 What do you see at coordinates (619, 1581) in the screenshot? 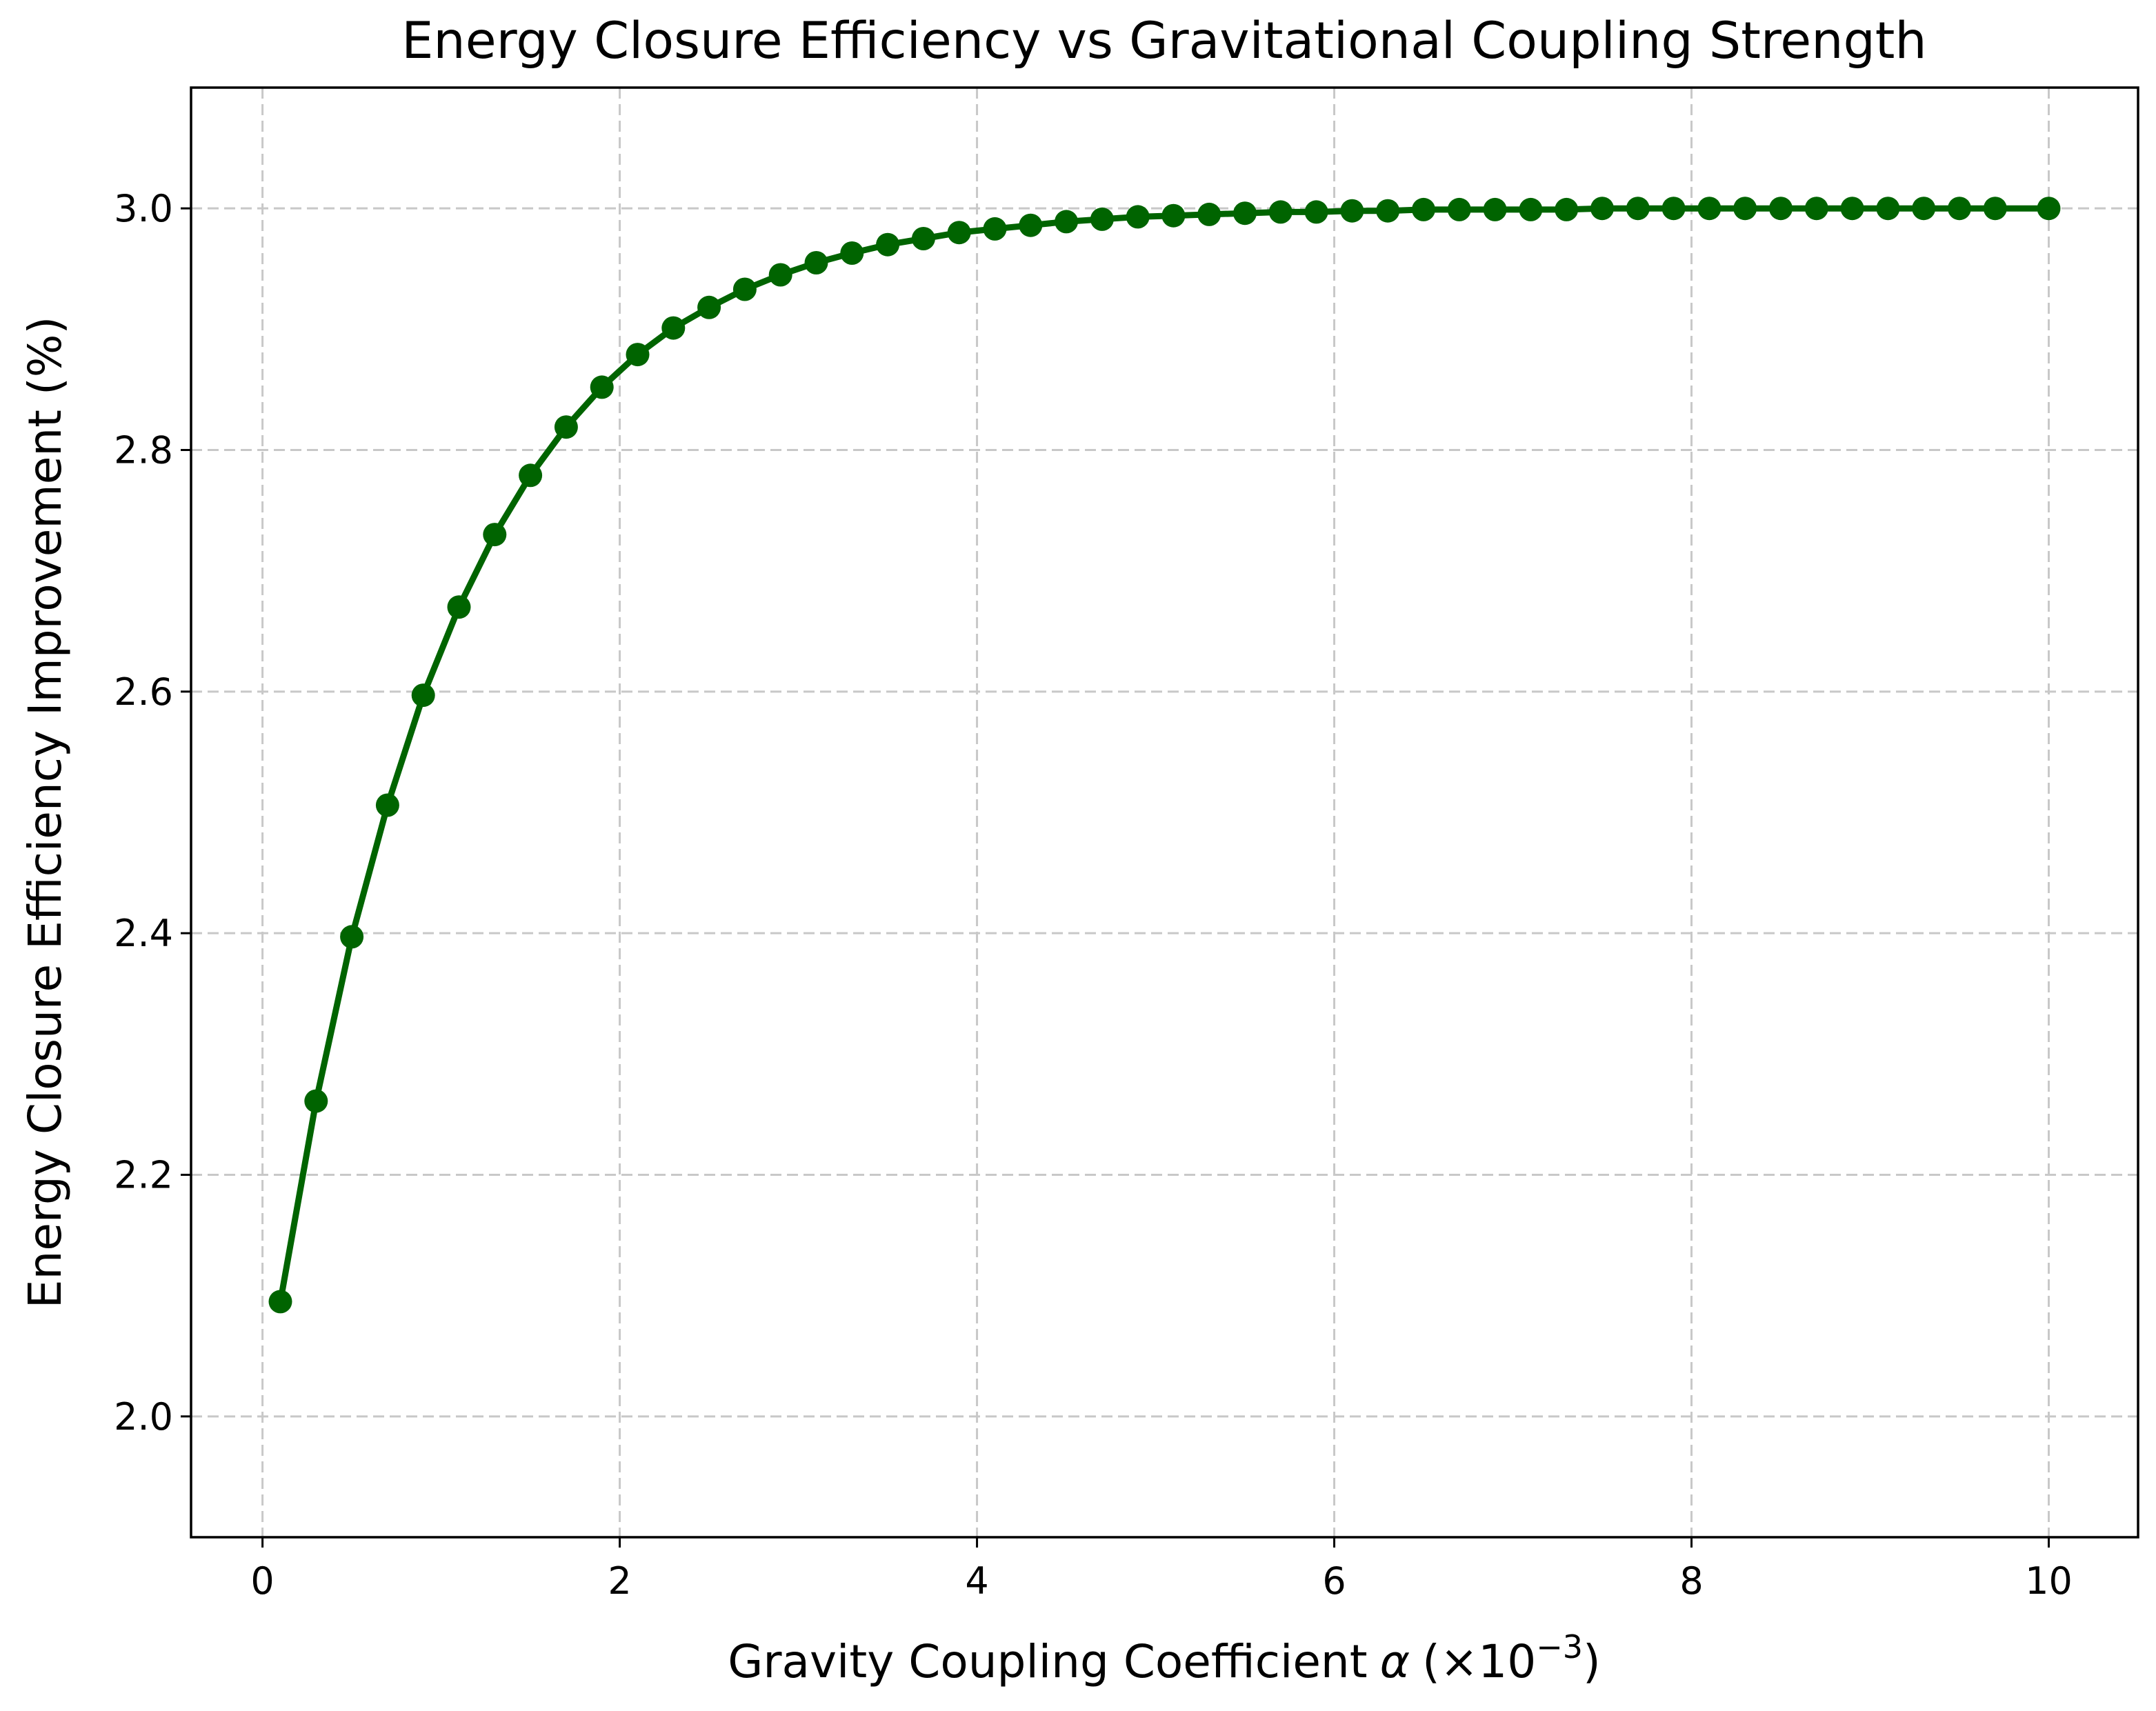
I see `x-tick-label: 2` at bounding box center [619, 1581].